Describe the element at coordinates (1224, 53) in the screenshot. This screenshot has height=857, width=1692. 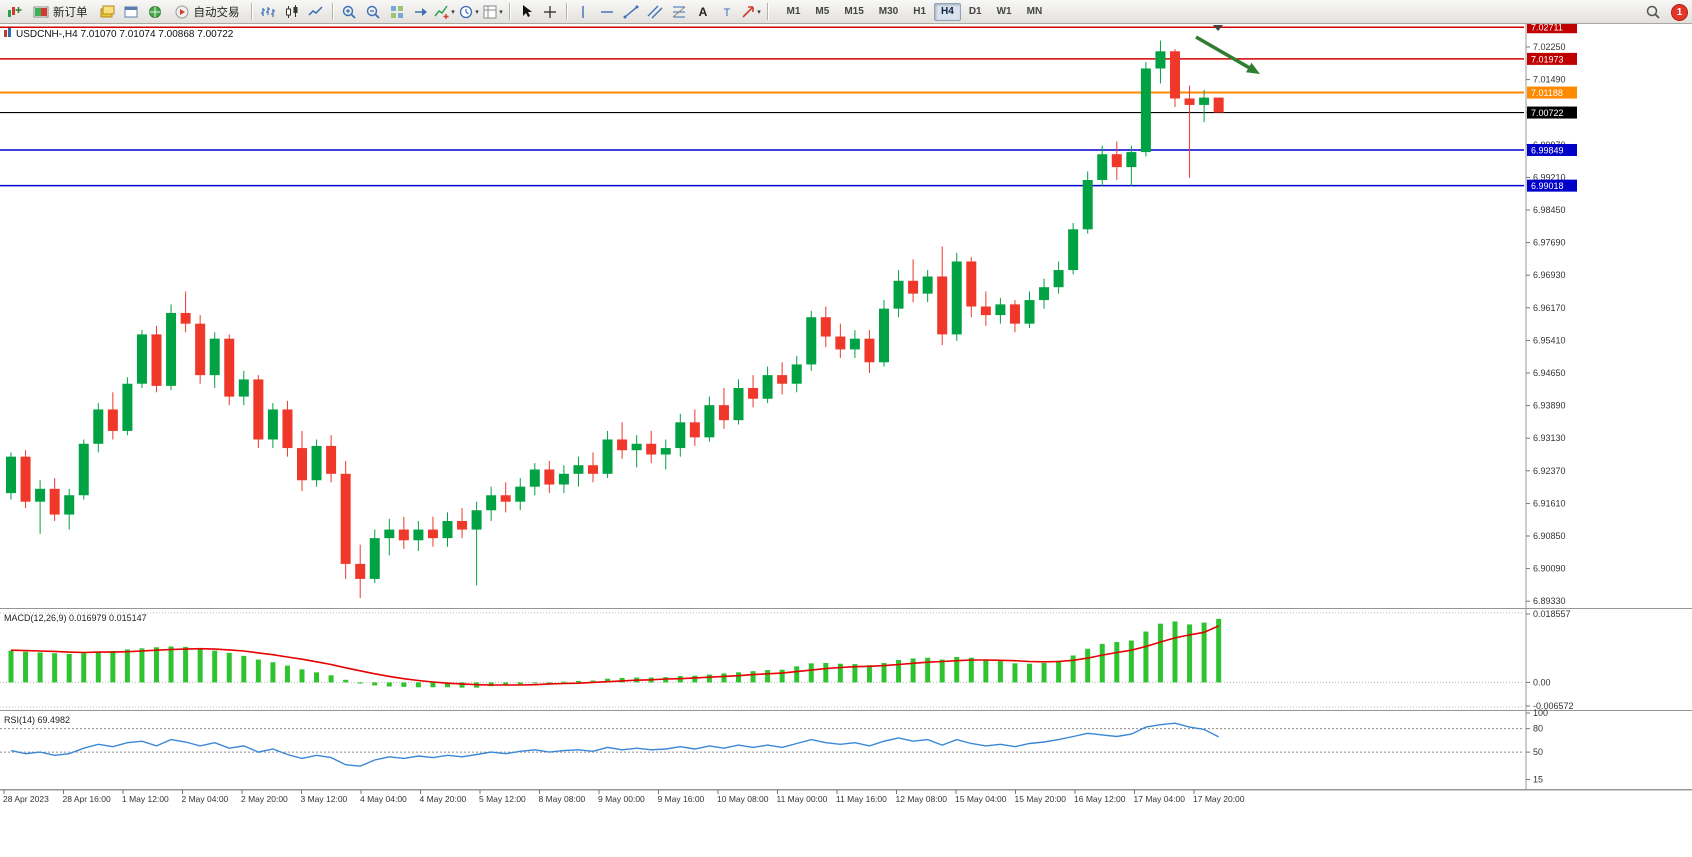
I see `trend-arrow` at that location.